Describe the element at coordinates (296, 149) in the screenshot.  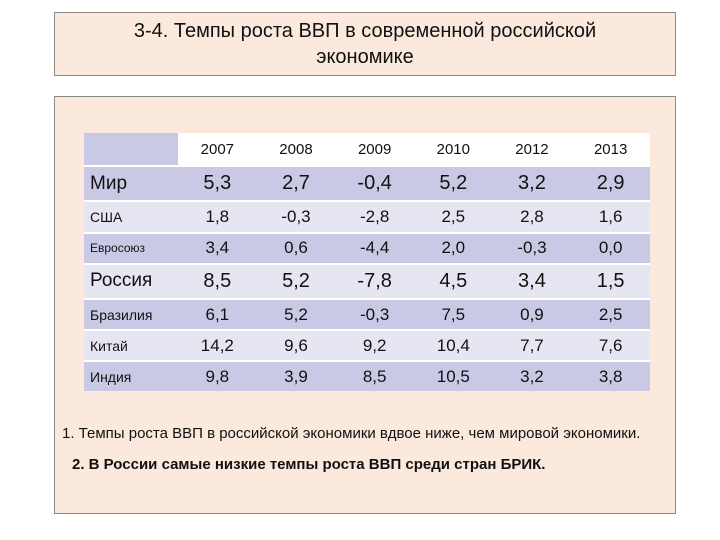
I see `year-header: 2008` at that location.